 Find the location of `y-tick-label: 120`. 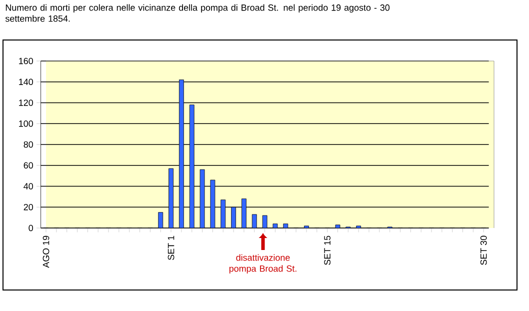

y-tick-label: 120 is located at coordinates (26, 103).